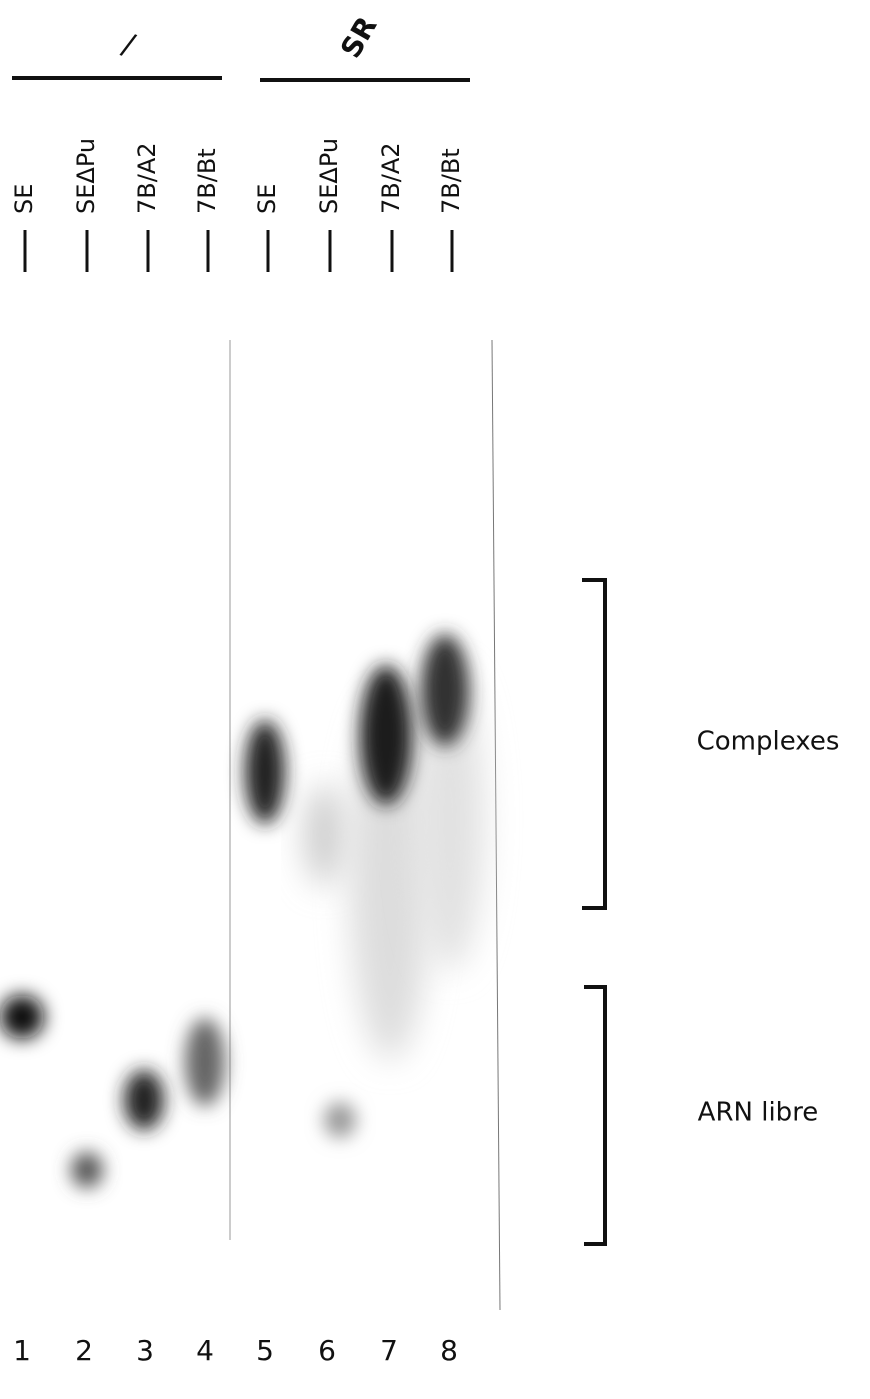 The image size is (870, 1399). I want to click on lane-number: 2, so click(84, 1350).